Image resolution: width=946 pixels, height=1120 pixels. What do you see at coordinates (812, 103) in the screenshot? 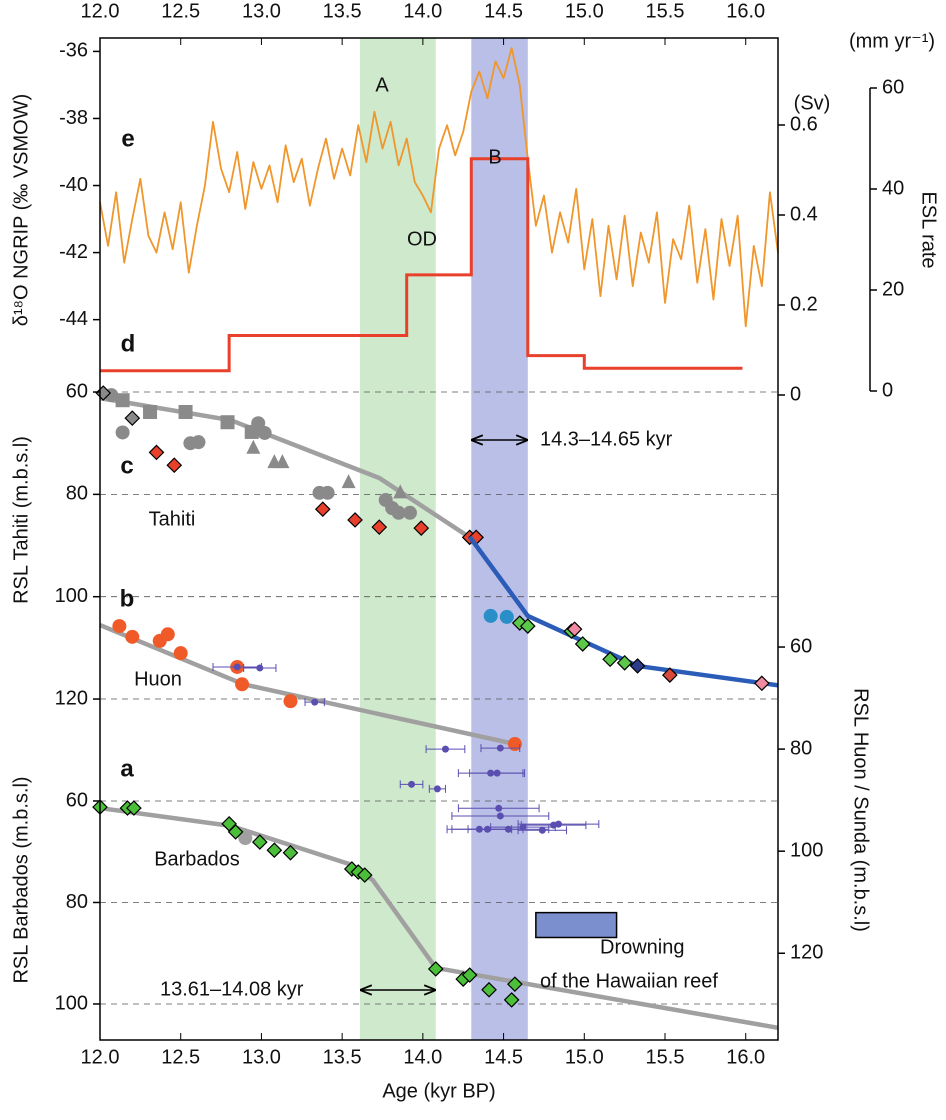
I see `y-axis-label: (Sv)` at bounding box center [812, 103].